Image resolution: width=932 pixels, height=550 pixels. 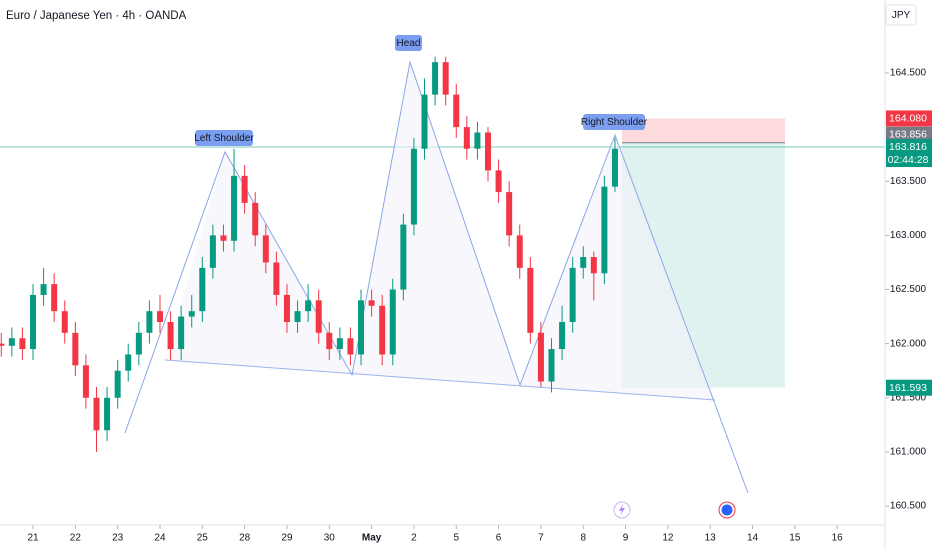 What do you see at coordinates (908, 506) in the screenshot?
I see `y-tick-label: 160.500` at bounding box center [908, 506].